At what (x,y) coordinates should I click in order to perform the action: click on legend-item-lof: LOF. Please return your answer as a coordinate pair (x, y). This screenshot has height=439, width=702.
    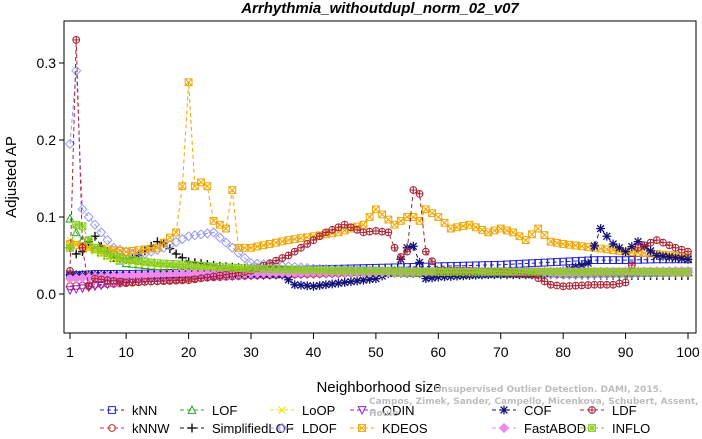
    Looking at the image, I should click on (208, 410).